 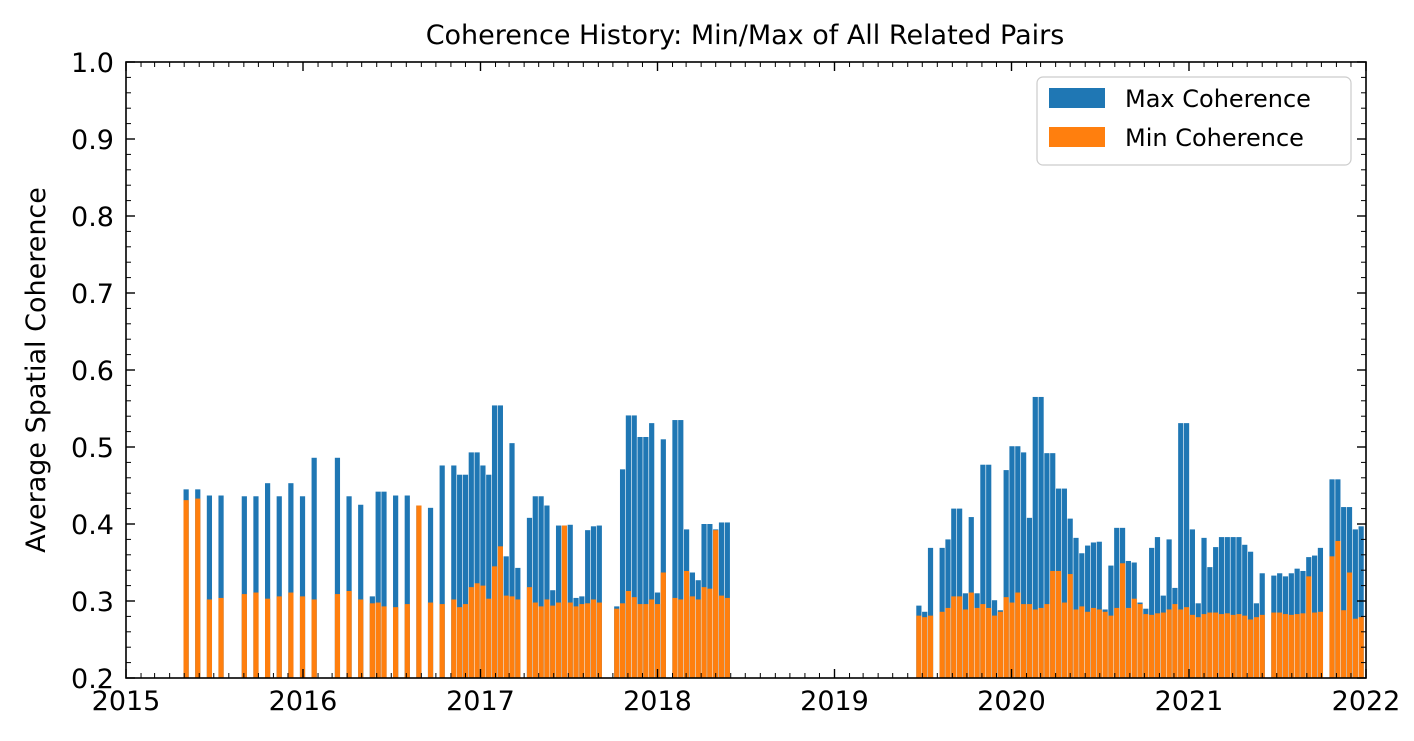 What do you see at coordinates (834, 701) in the screenshot?
I see `x-tick-label: 2019` at bounding box center [834, 701].